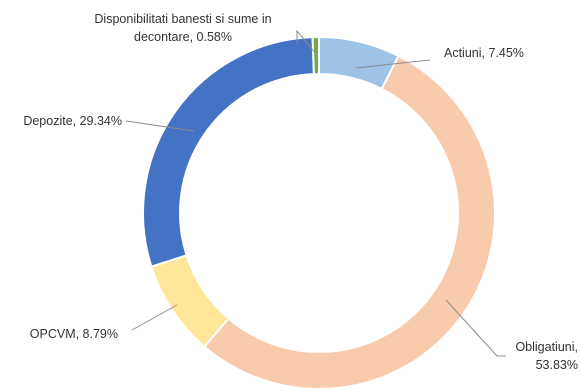  Describe the element at coordinates (190, 301) in the screenshot. I see `slice-opcvm` at that location.